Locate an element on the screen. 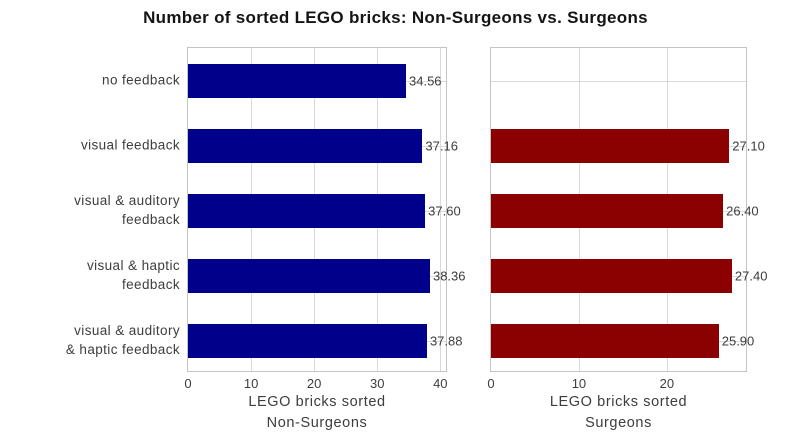  bar-value-label: 38.36 is located at coordinates (449, 275).